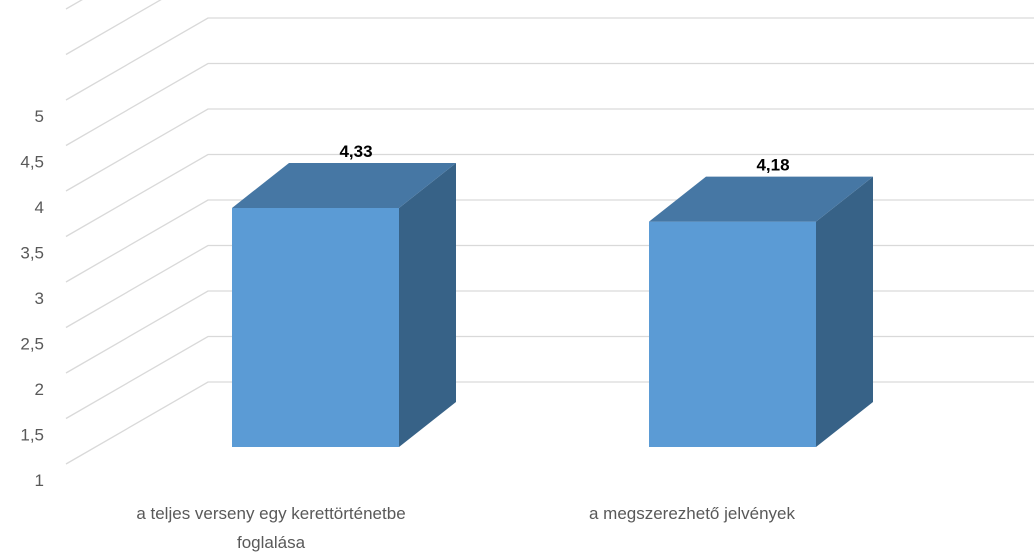 Image resolution: width=1034 pixels, height=555 pixels. Describe the element at coordinates (39, 480) in the screenshot. I see `y-tick-label: 1` at that location.